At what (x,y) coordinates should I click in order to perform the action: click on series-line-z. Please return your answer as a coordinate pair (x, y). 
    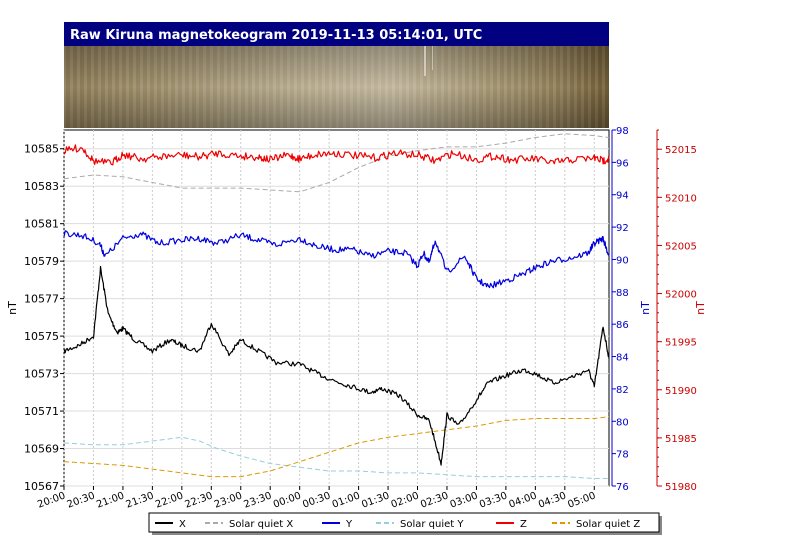
    Looking at the image, I should click on (336, 155).